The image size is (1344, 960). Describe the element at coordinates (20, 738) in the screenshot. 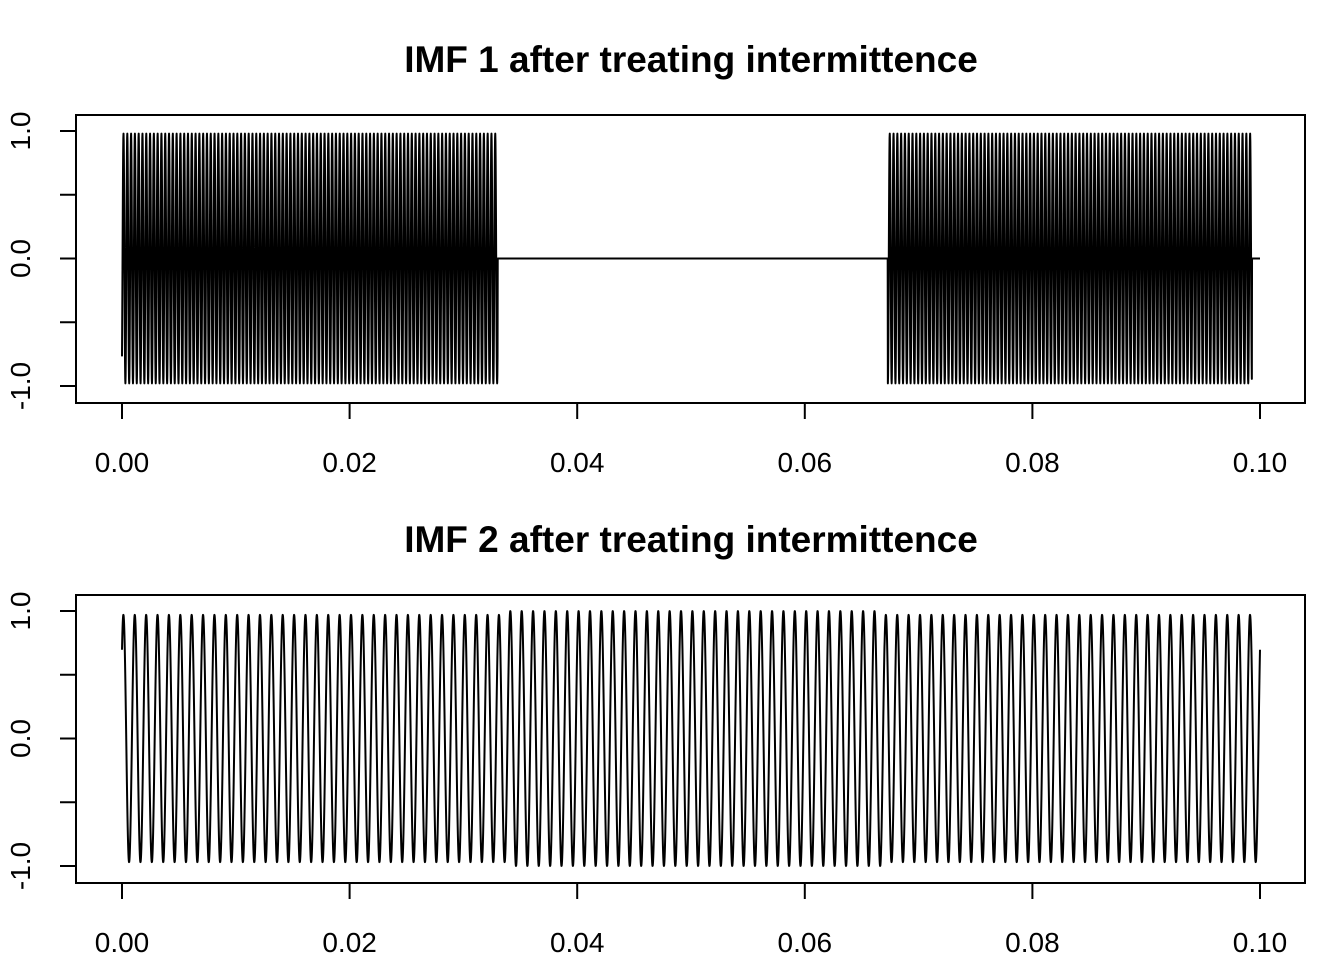

I see `imf2-y-tick-label: 0.0` at that location.